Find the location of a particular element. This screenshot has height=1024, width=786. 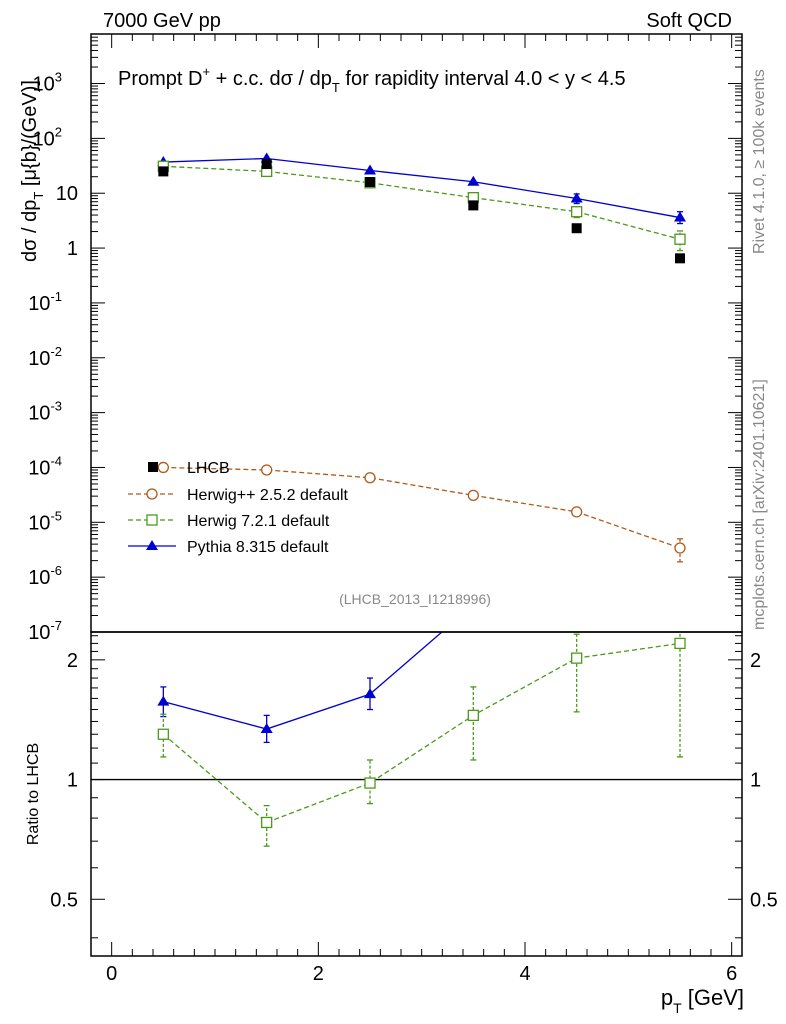

main-ytick-label: 10⁻⁷ is located at coordinates (45, 631).